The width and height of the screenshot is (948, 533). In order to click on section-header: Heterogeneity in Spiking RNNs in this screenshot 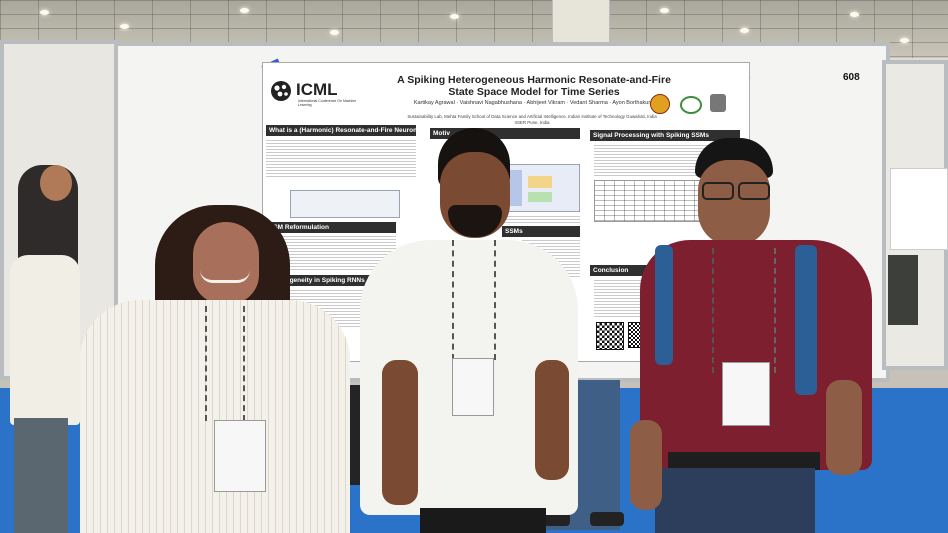, I will do `click(321, 280)`.